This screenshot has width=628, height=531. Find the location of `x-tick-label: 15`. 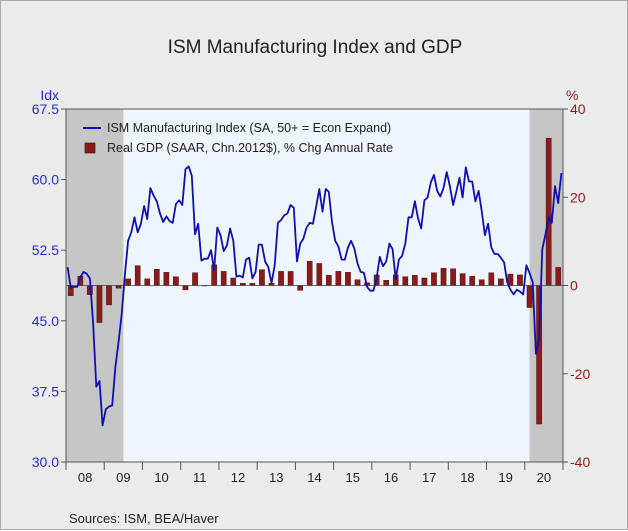

x-tick-label: 15 is located at coordinates (352, 477).